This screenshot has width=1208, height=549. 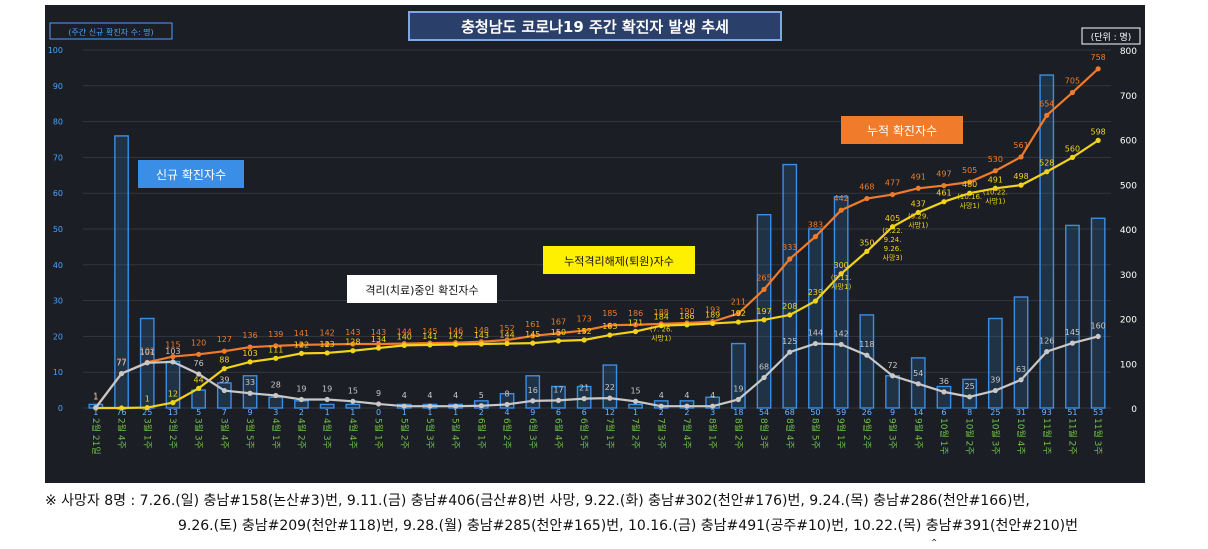 What do you see at coordinates (970, 205) in the screenshot?
I see `point-note-label: 사망1)` at bounding box center [970, 205].